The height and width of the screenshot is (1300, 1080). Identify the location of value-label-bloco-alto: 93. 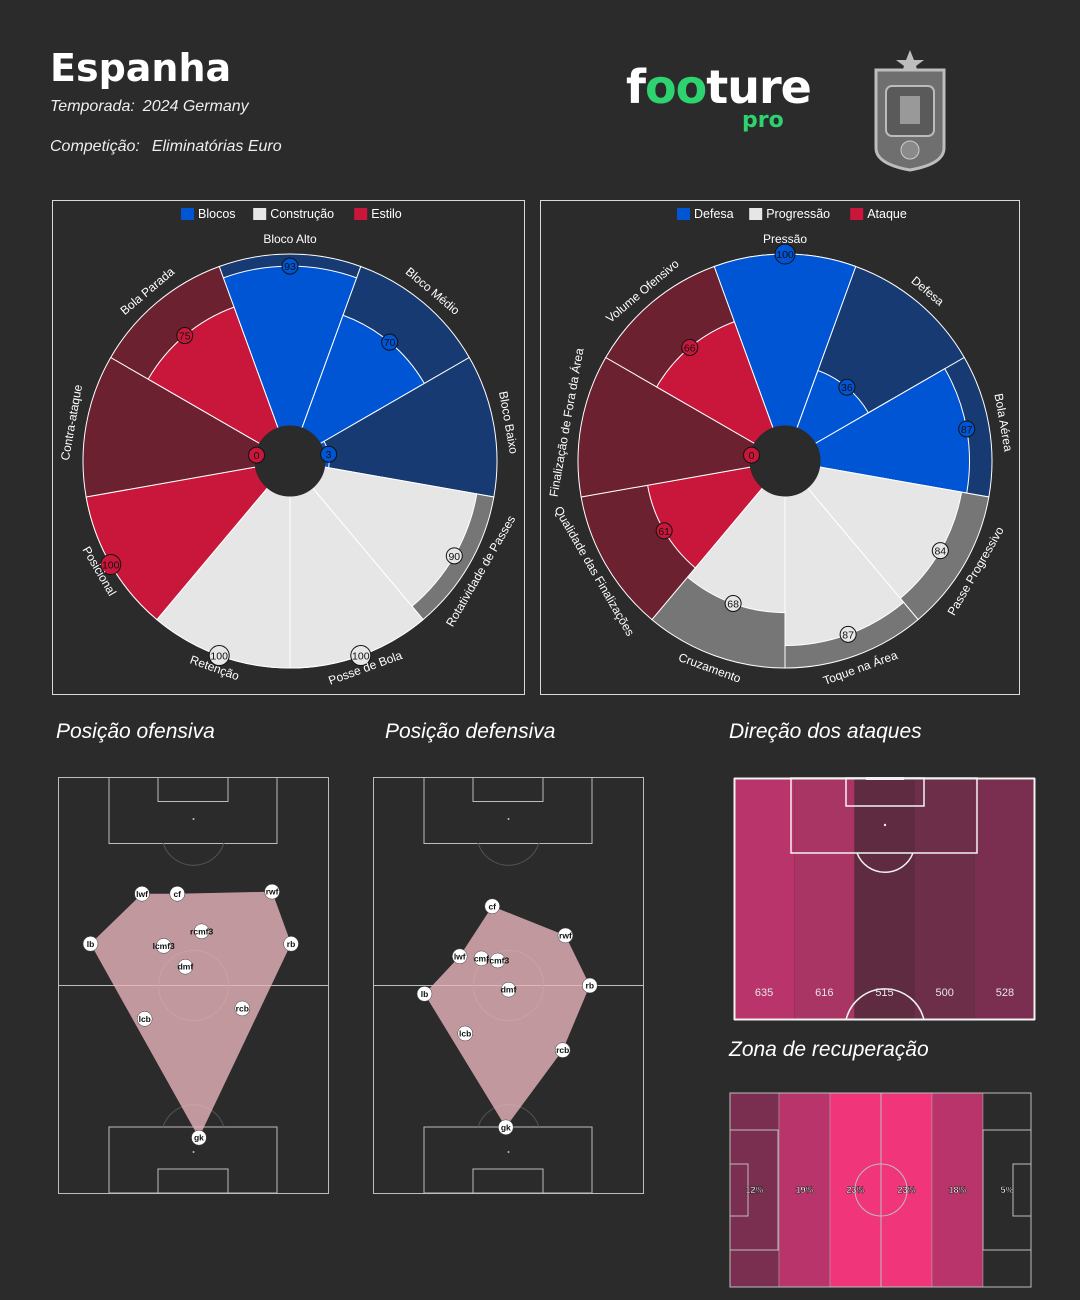
(290, 267).